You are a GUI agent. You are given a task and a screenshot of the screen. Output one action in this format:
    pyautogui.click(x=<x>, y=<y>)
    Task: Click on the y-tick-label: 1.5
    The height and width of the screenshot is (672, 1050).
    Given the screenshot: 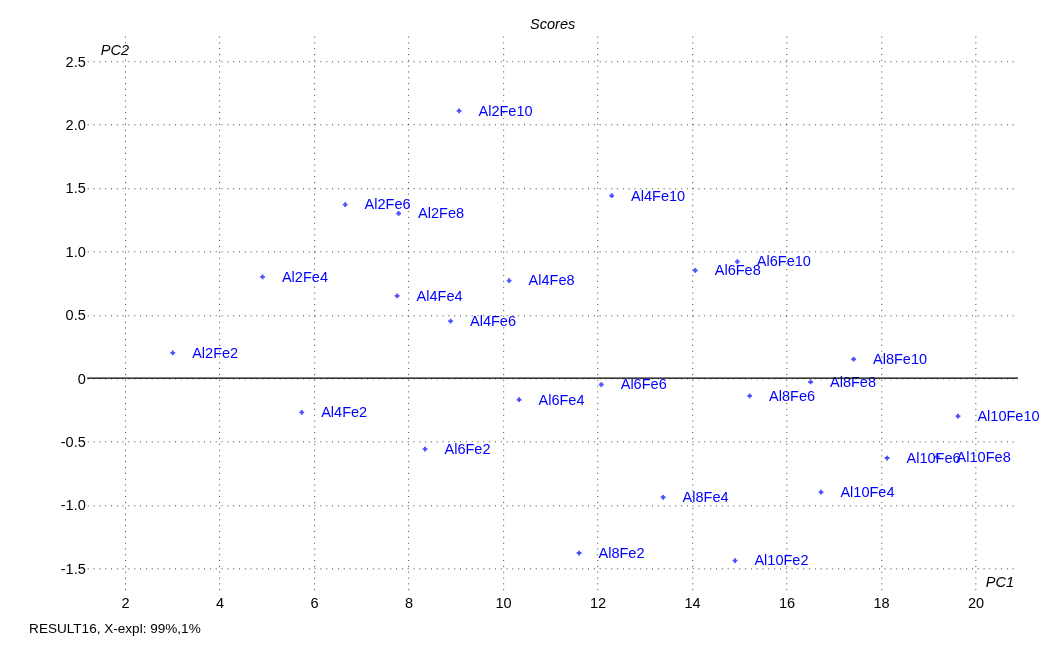 What is the action you would take?
    pyautogui.click(x=75, y=188)
    